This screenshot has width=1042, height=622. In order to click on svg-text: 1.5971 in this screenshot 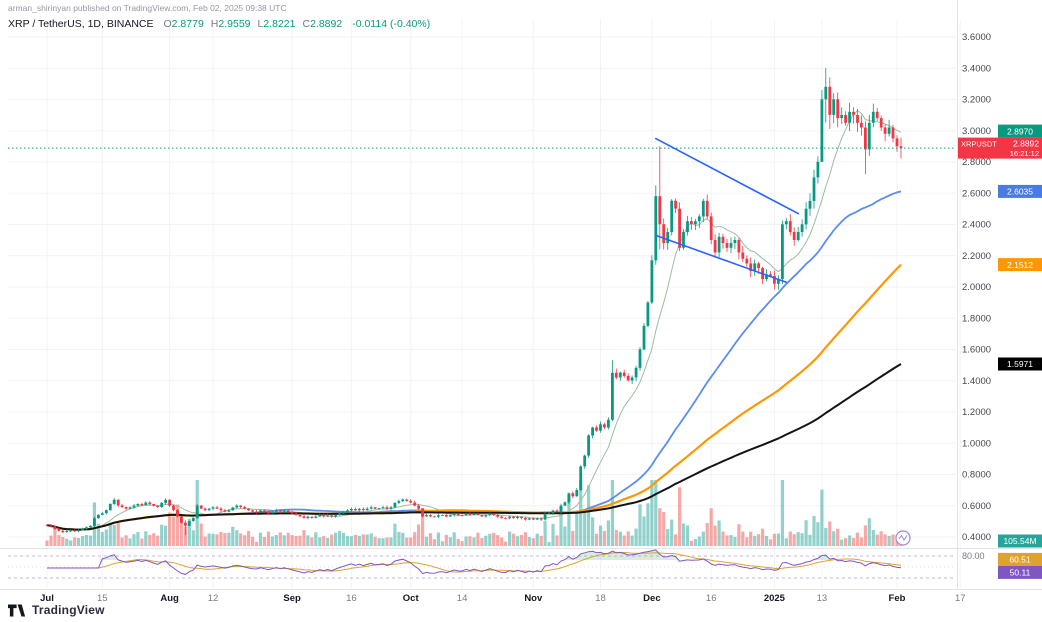, I will do `click(1020, 364)`.